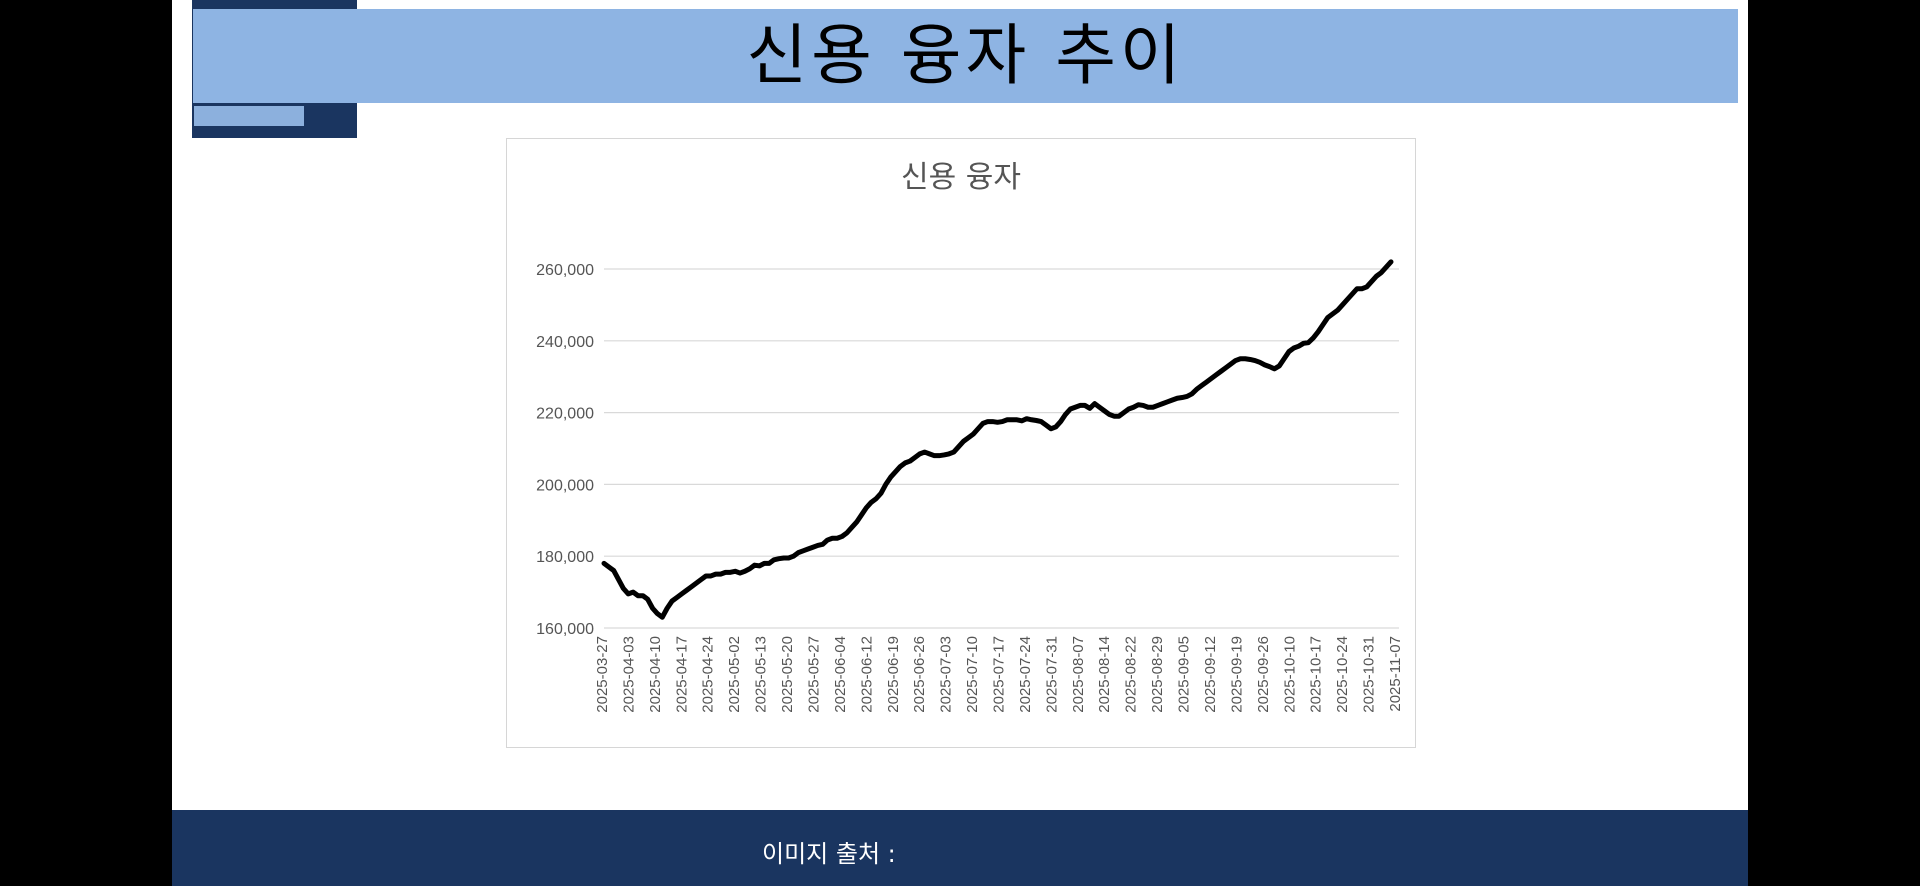  Describe the element at coordinates (565, 485) in the screenshot. I see `y-tick-label: 200,000` at that location.